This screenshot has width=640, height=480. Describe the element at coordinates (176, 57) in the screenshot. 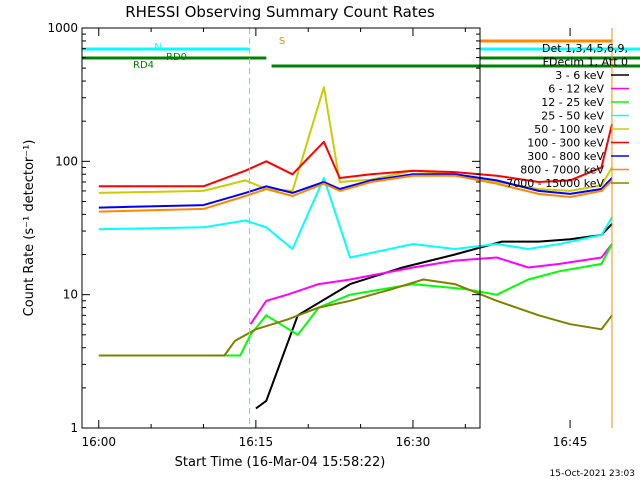

I see `flag-label-rd0: RD0` at that location.